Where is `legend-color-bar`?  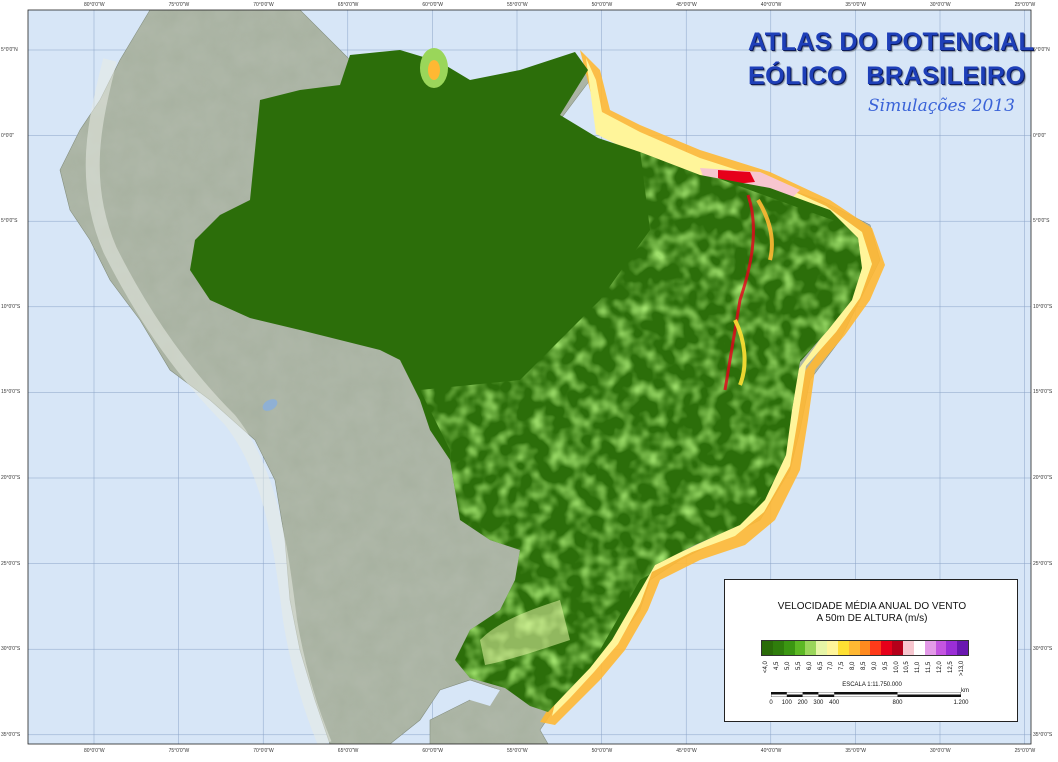 legend-color-bar is located at coordinates (865, 648).